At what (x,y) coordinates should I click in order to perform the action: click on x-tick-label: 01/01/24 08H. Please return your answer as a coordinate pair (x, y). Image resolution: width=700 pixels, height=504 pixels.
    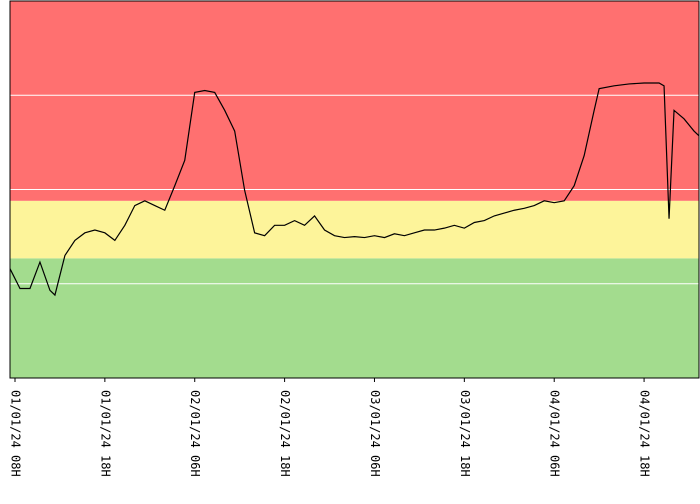
    Looking at the image, I should click on (15, 433).